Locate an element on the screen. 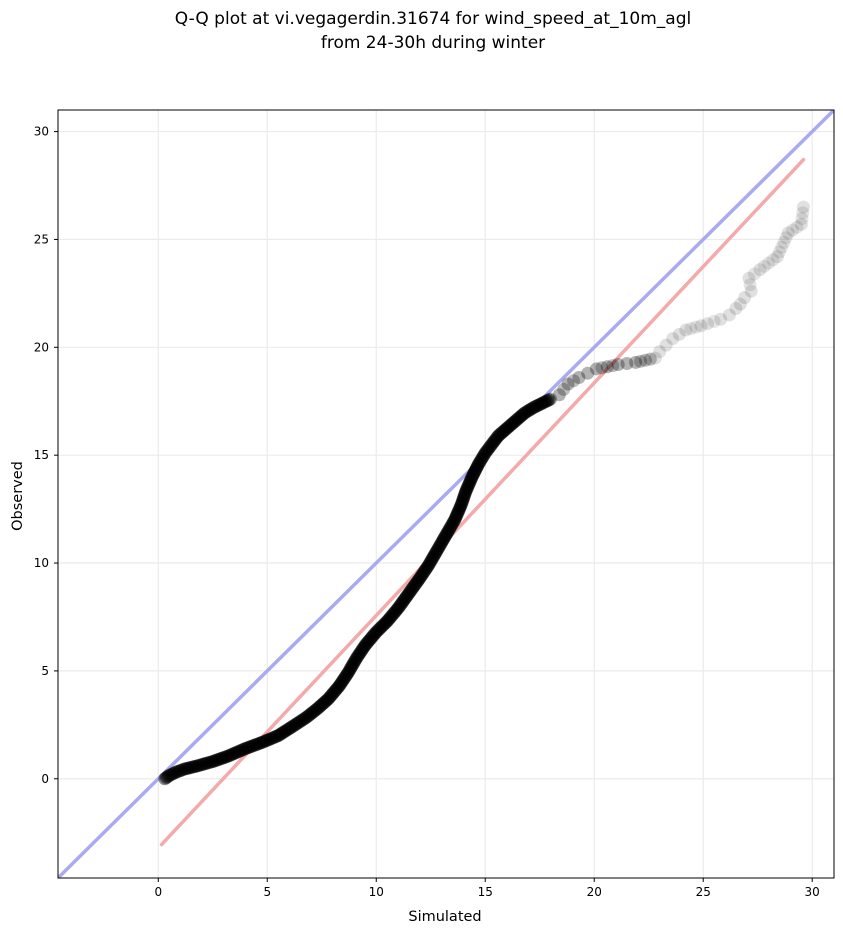 The height and width of the screenshot is (934, 843). x-tick-label: 25 is located at coordinates (703, 892).